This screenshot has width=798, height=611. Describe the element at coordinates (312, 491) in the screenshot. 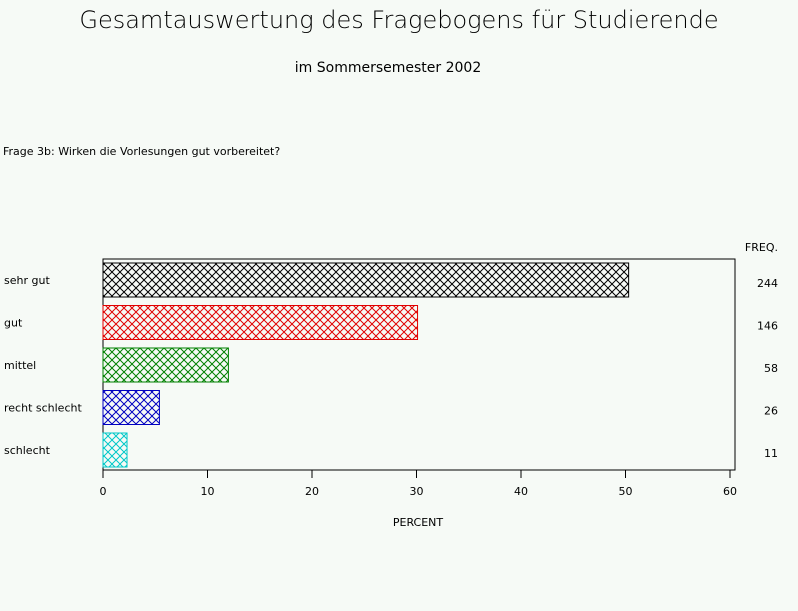

I see `x-tick-label: 20` at that location.